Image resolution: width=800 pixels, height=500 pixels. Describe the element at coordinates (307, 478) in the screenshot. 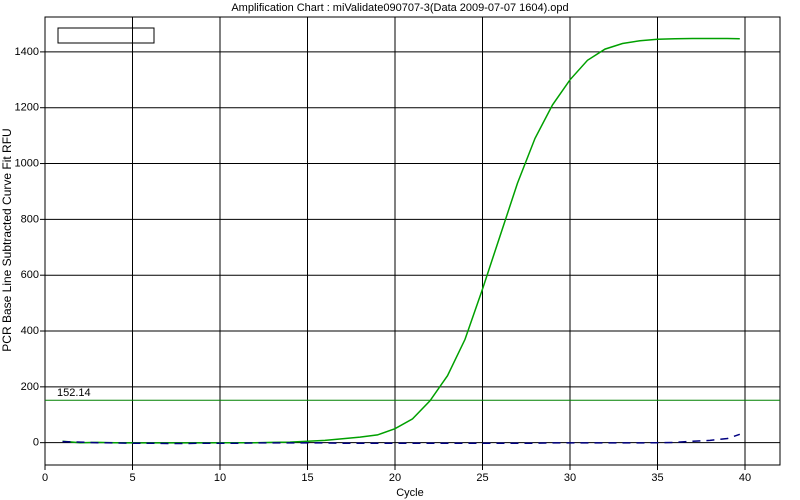

I see `x-tick-label: 15` at that location.